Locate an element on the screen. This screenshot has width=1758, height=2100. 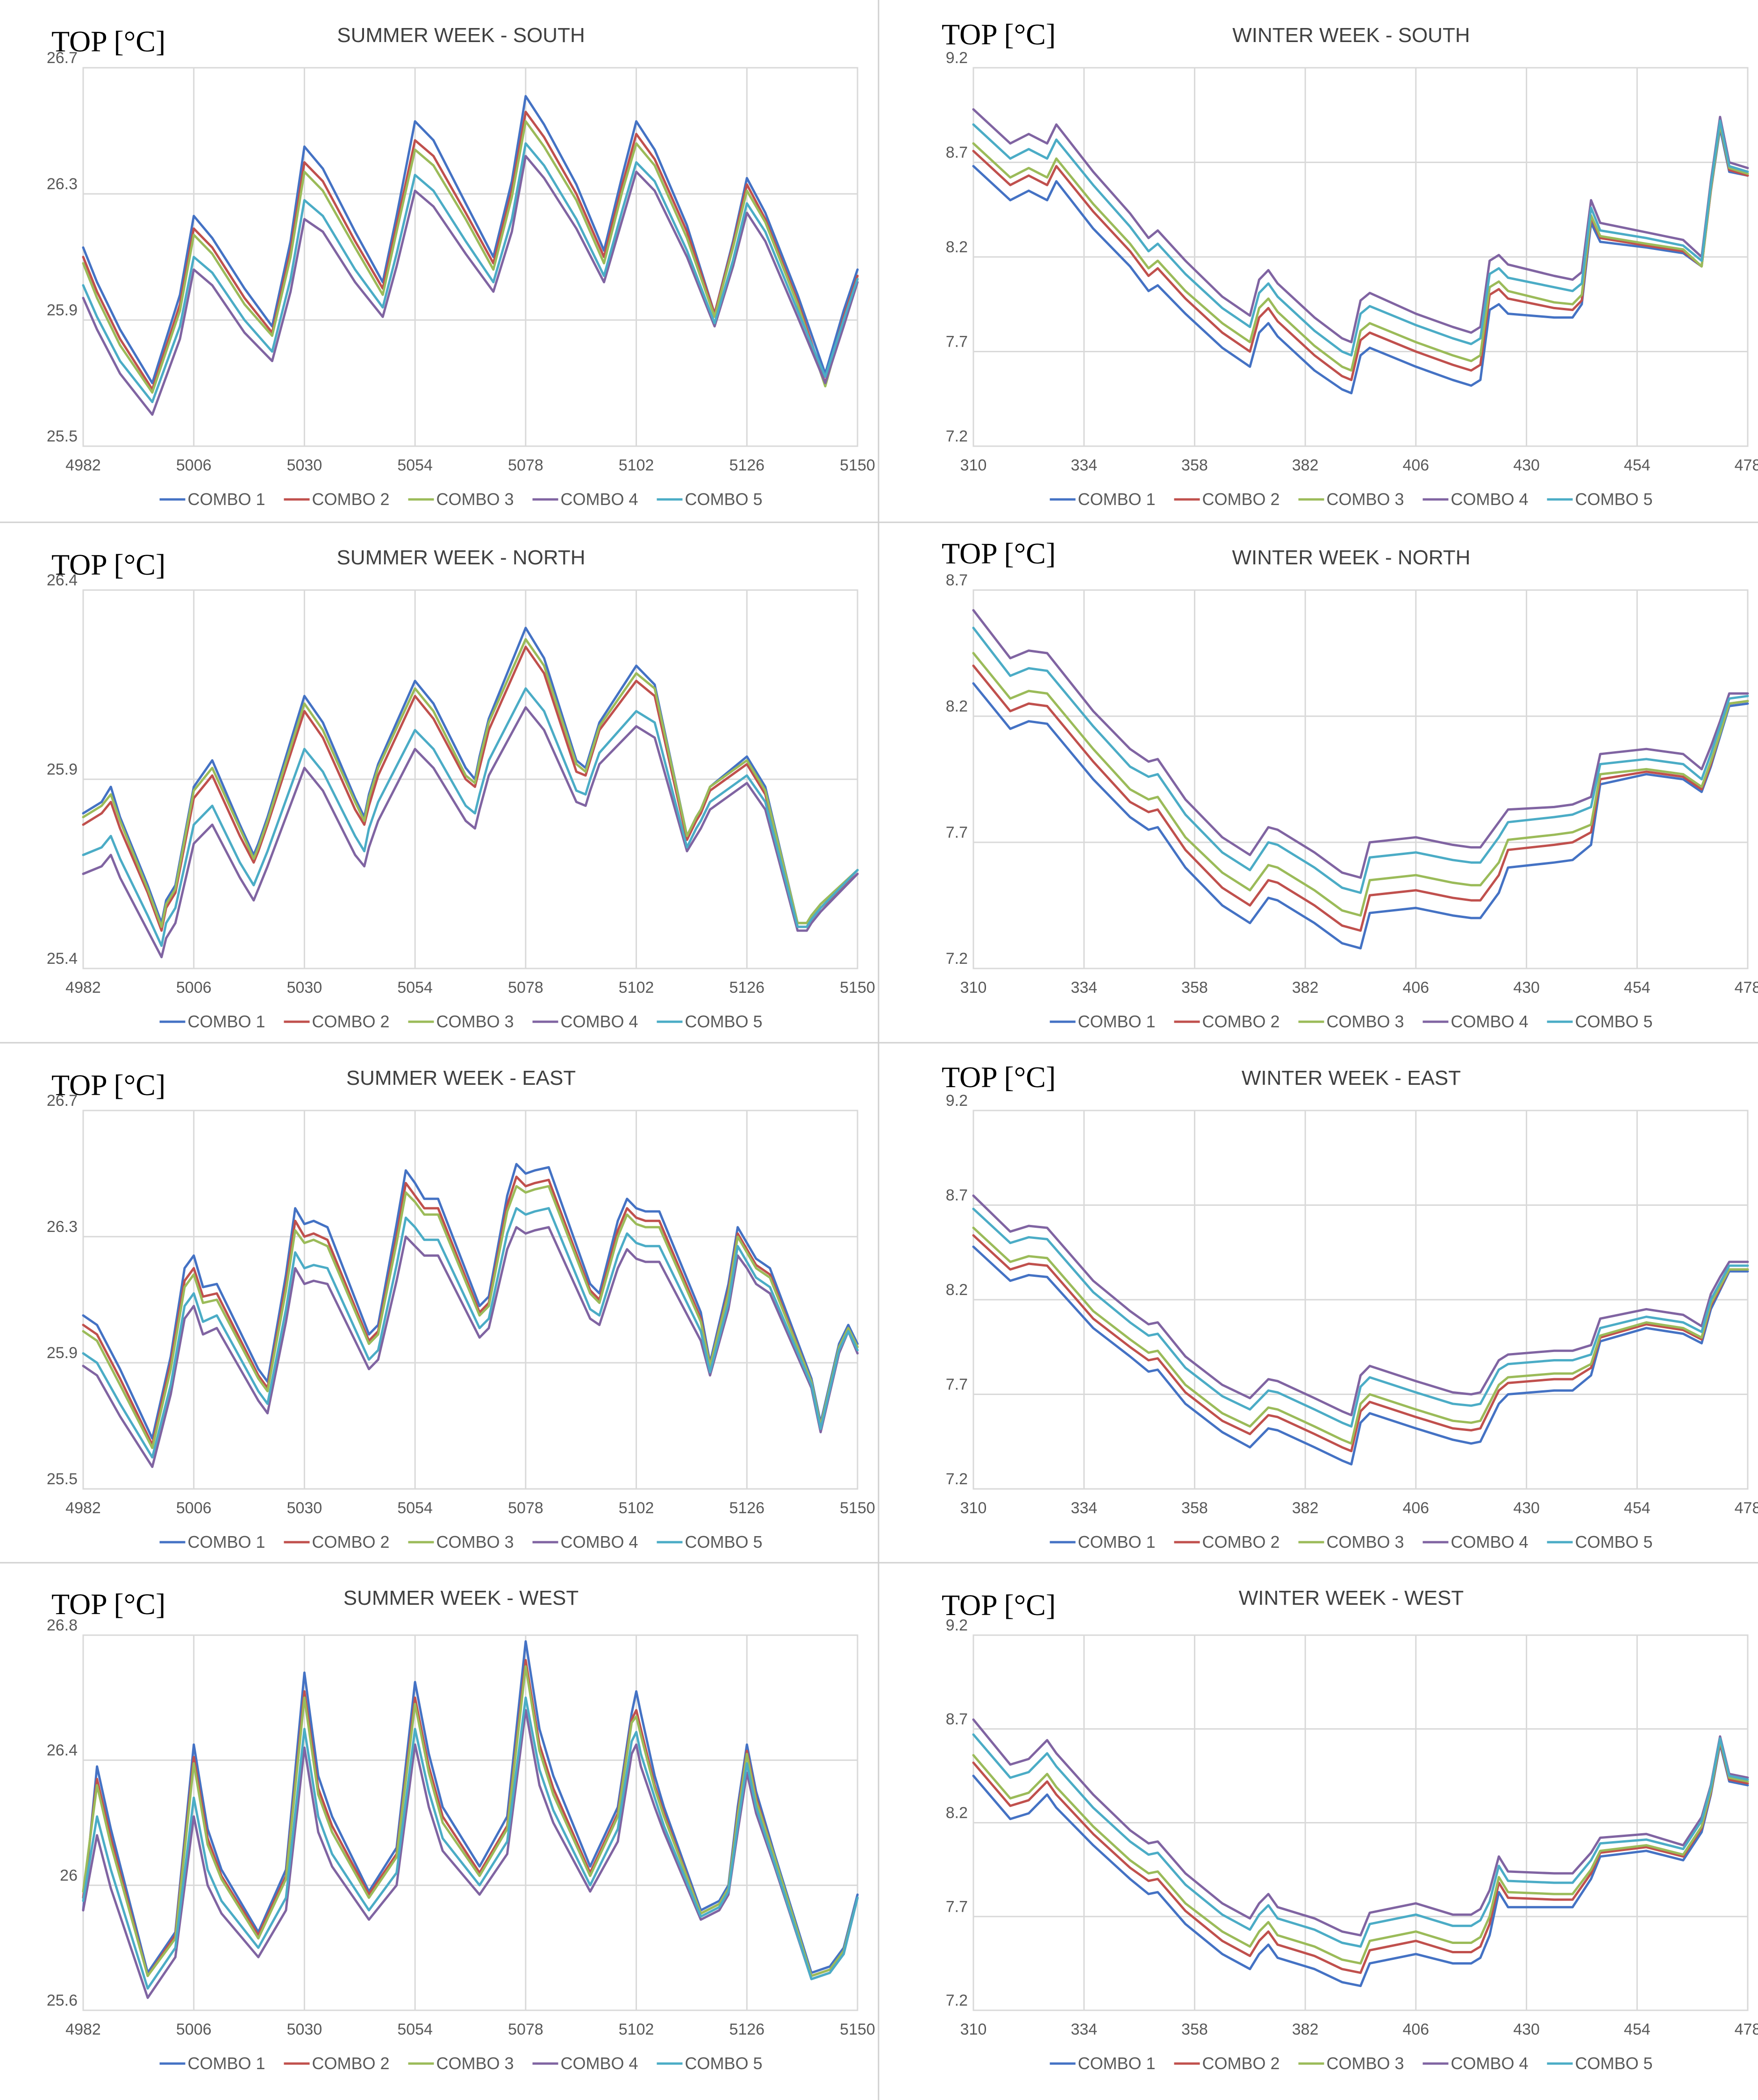
chart-title: WINTER WEEK - WEST is located at coordinates (1351, 1598).